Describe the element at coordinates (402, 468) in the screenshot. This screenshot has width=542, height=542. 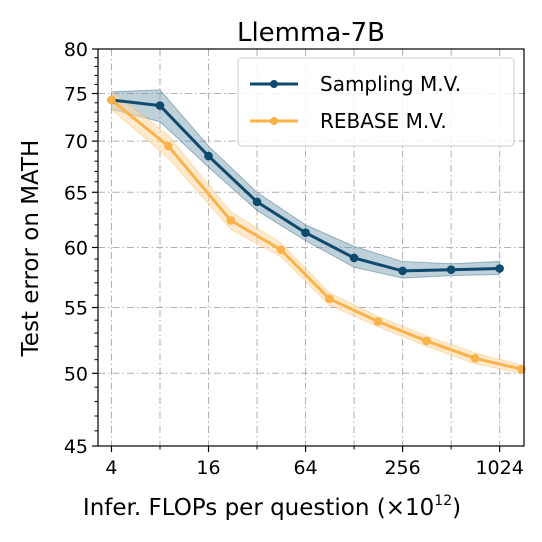
I see `x-tick-label: 256` at that location.